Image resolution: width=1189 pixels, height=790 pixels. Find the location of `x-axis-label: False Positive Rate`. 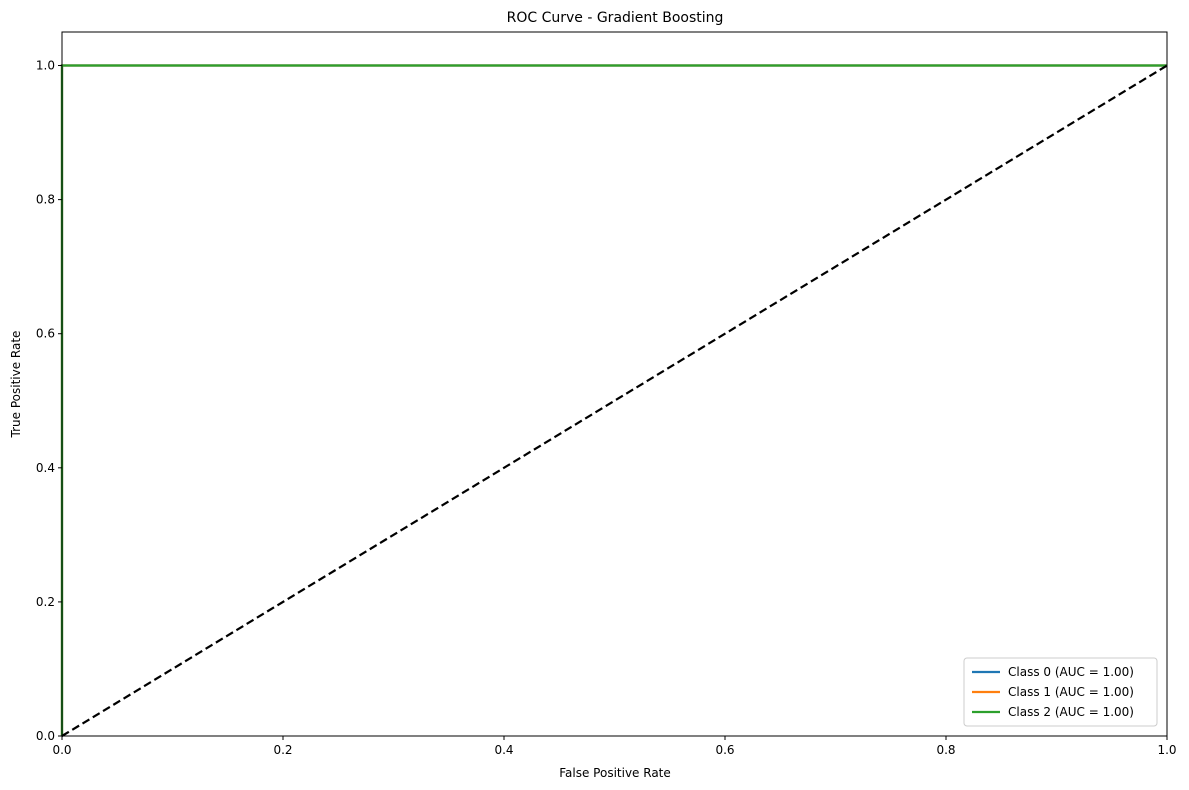

x-axis-label: False Positive Rate is located at coordinates (615, 773).